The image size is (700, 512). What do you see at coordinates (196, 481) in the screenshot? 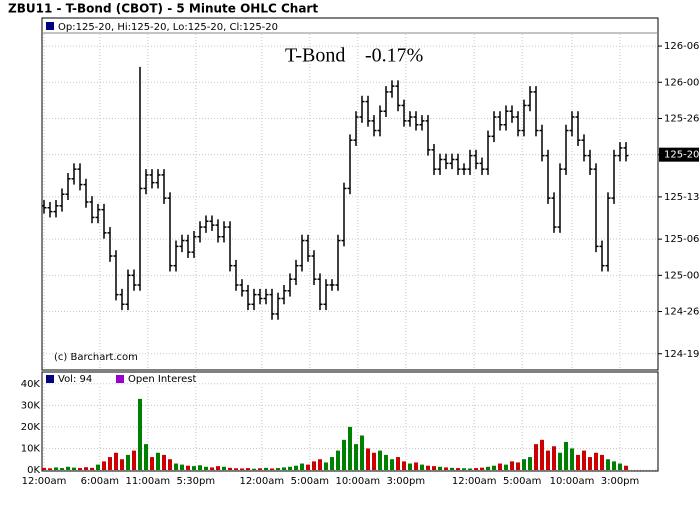
I see `x-tick-label: 5:30pm` at bounding box center [196, 481].